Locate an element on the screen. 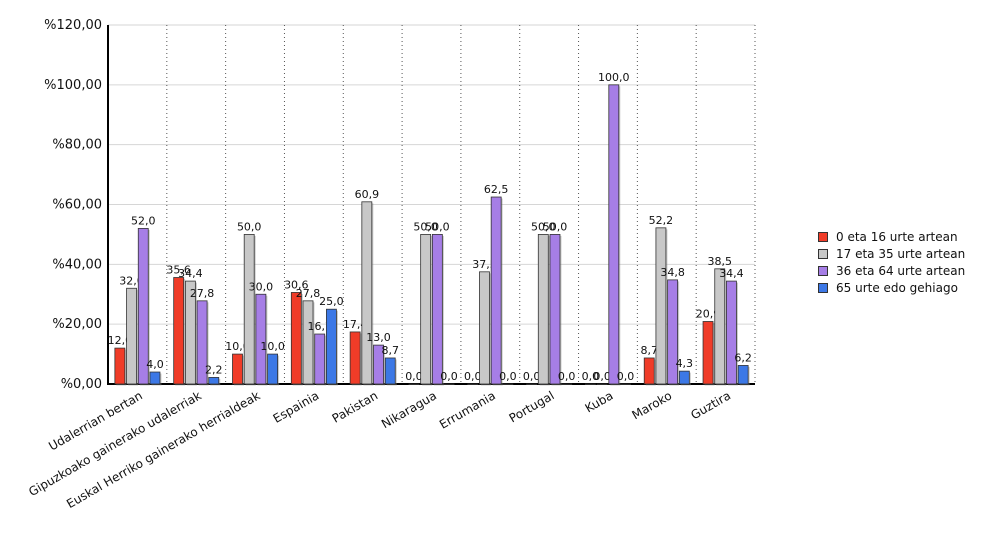 This screenshot has height=554, width=1000. x-tick-label: Pakistan is located at coordinates (355, 406).